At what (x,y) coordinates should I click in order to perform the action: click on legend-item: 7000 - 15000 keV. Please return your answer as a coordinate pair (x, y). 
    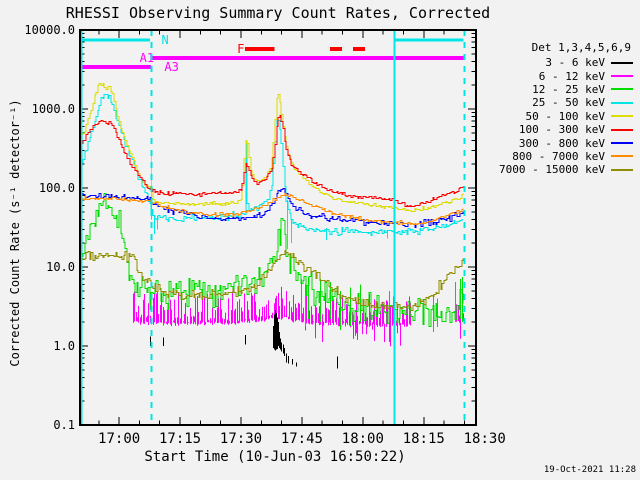
    Looking at the image, I should click on (558, 169).